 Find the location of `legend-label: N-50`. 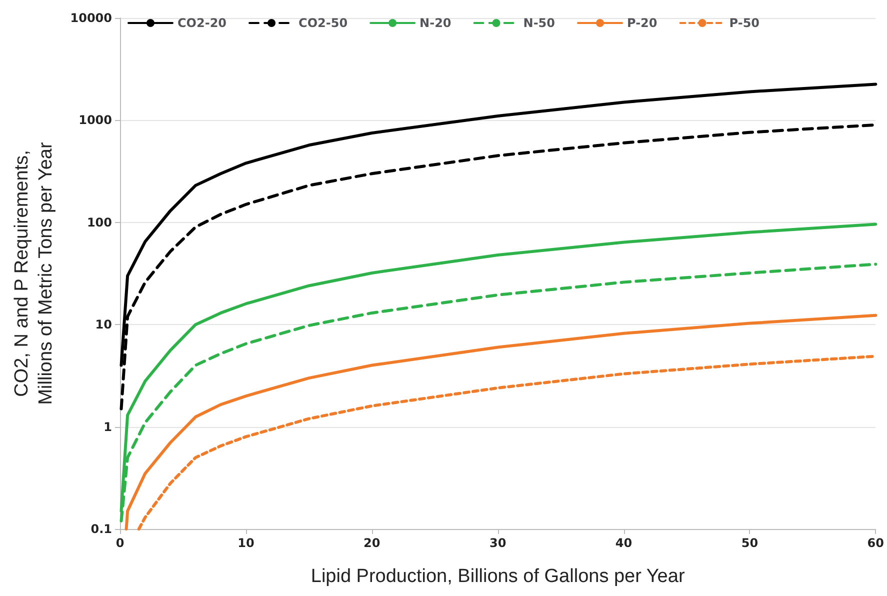

legend-label: N-50 is located at coordinates (539, 23).